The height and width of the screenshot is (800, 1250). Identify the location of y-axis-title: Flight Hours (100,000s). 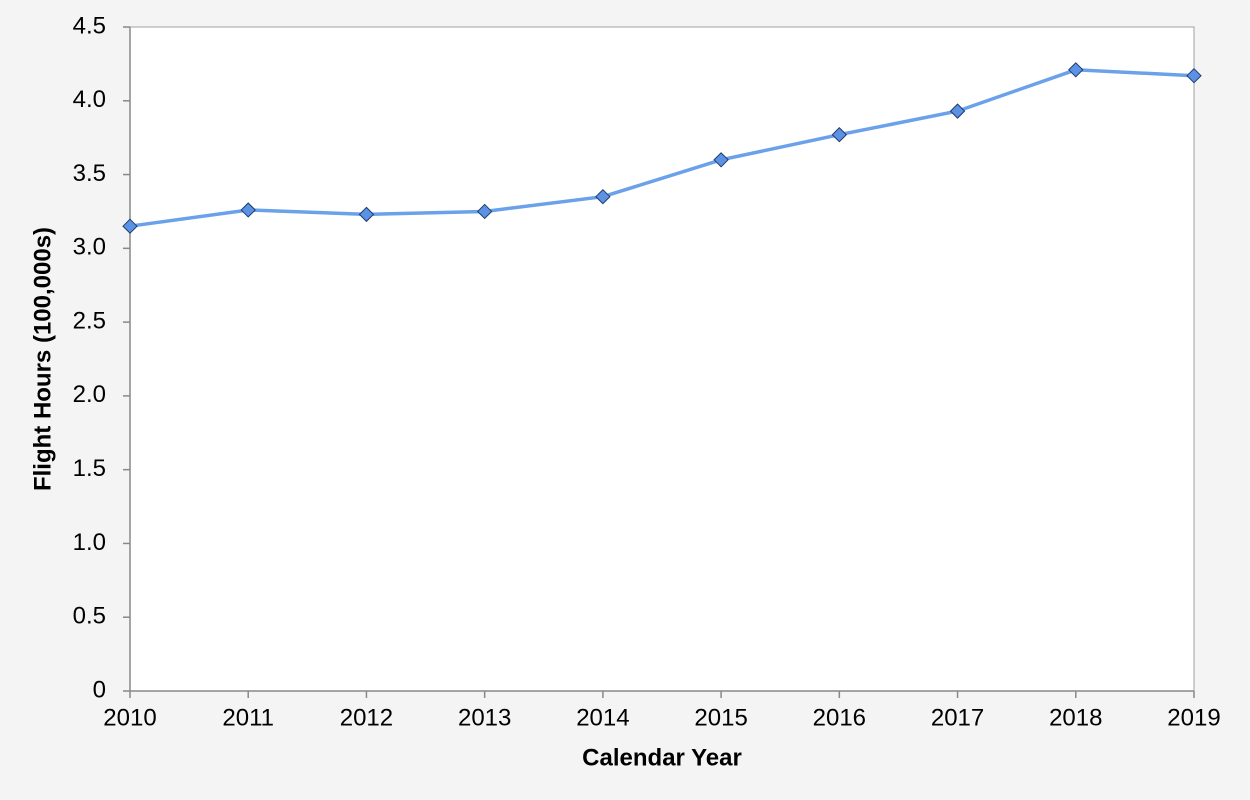
(42, 359).